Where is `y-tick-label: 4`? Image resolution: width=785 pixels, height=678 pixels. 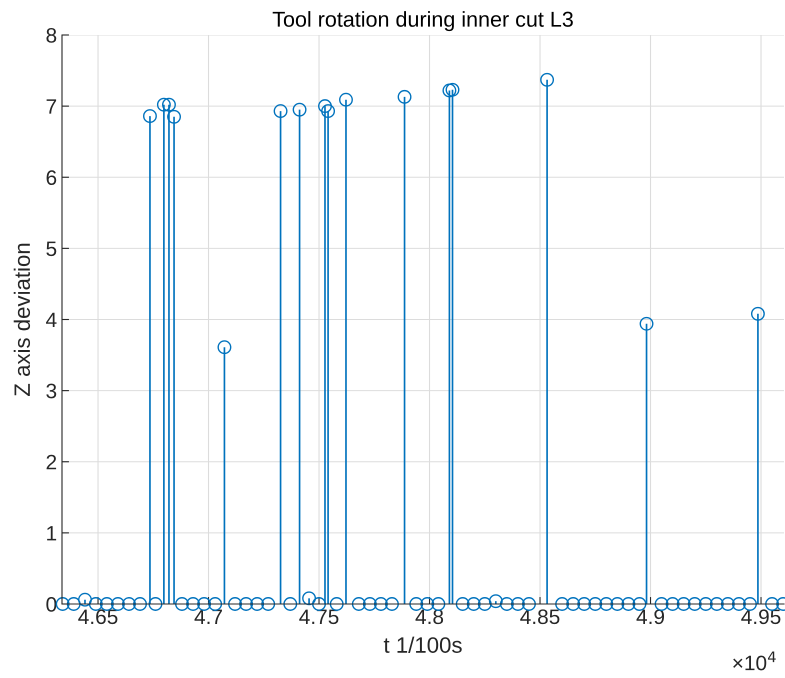 y-tick-label: 4 is located at coordinates (51, 320).